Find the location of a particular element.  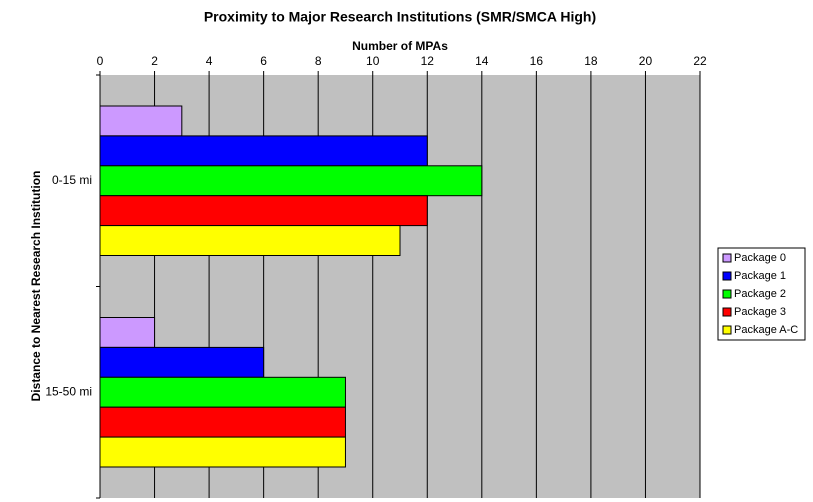

legend-label: Package 0 is located at coordinates (760, 258).